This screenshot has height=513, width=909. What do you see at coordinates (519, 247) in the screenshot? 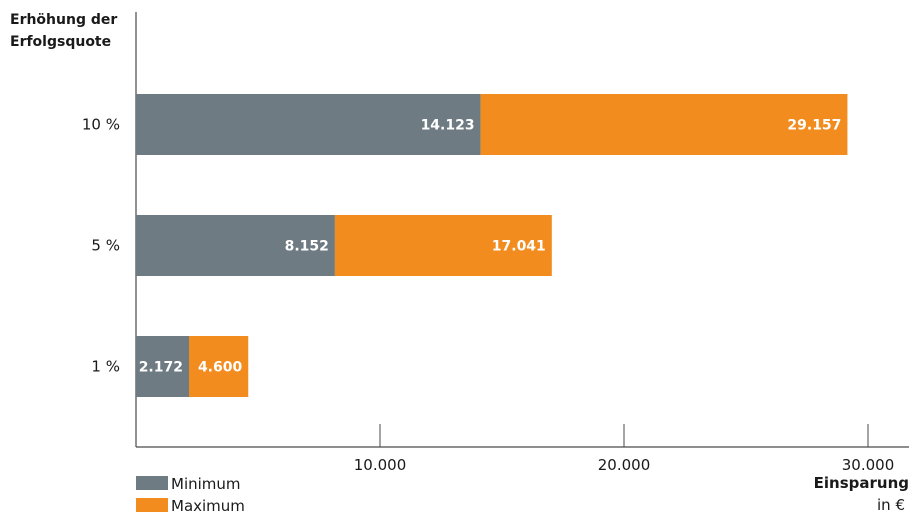
I see `bar-value-label: 17.041` at bounding box center [519, 247].